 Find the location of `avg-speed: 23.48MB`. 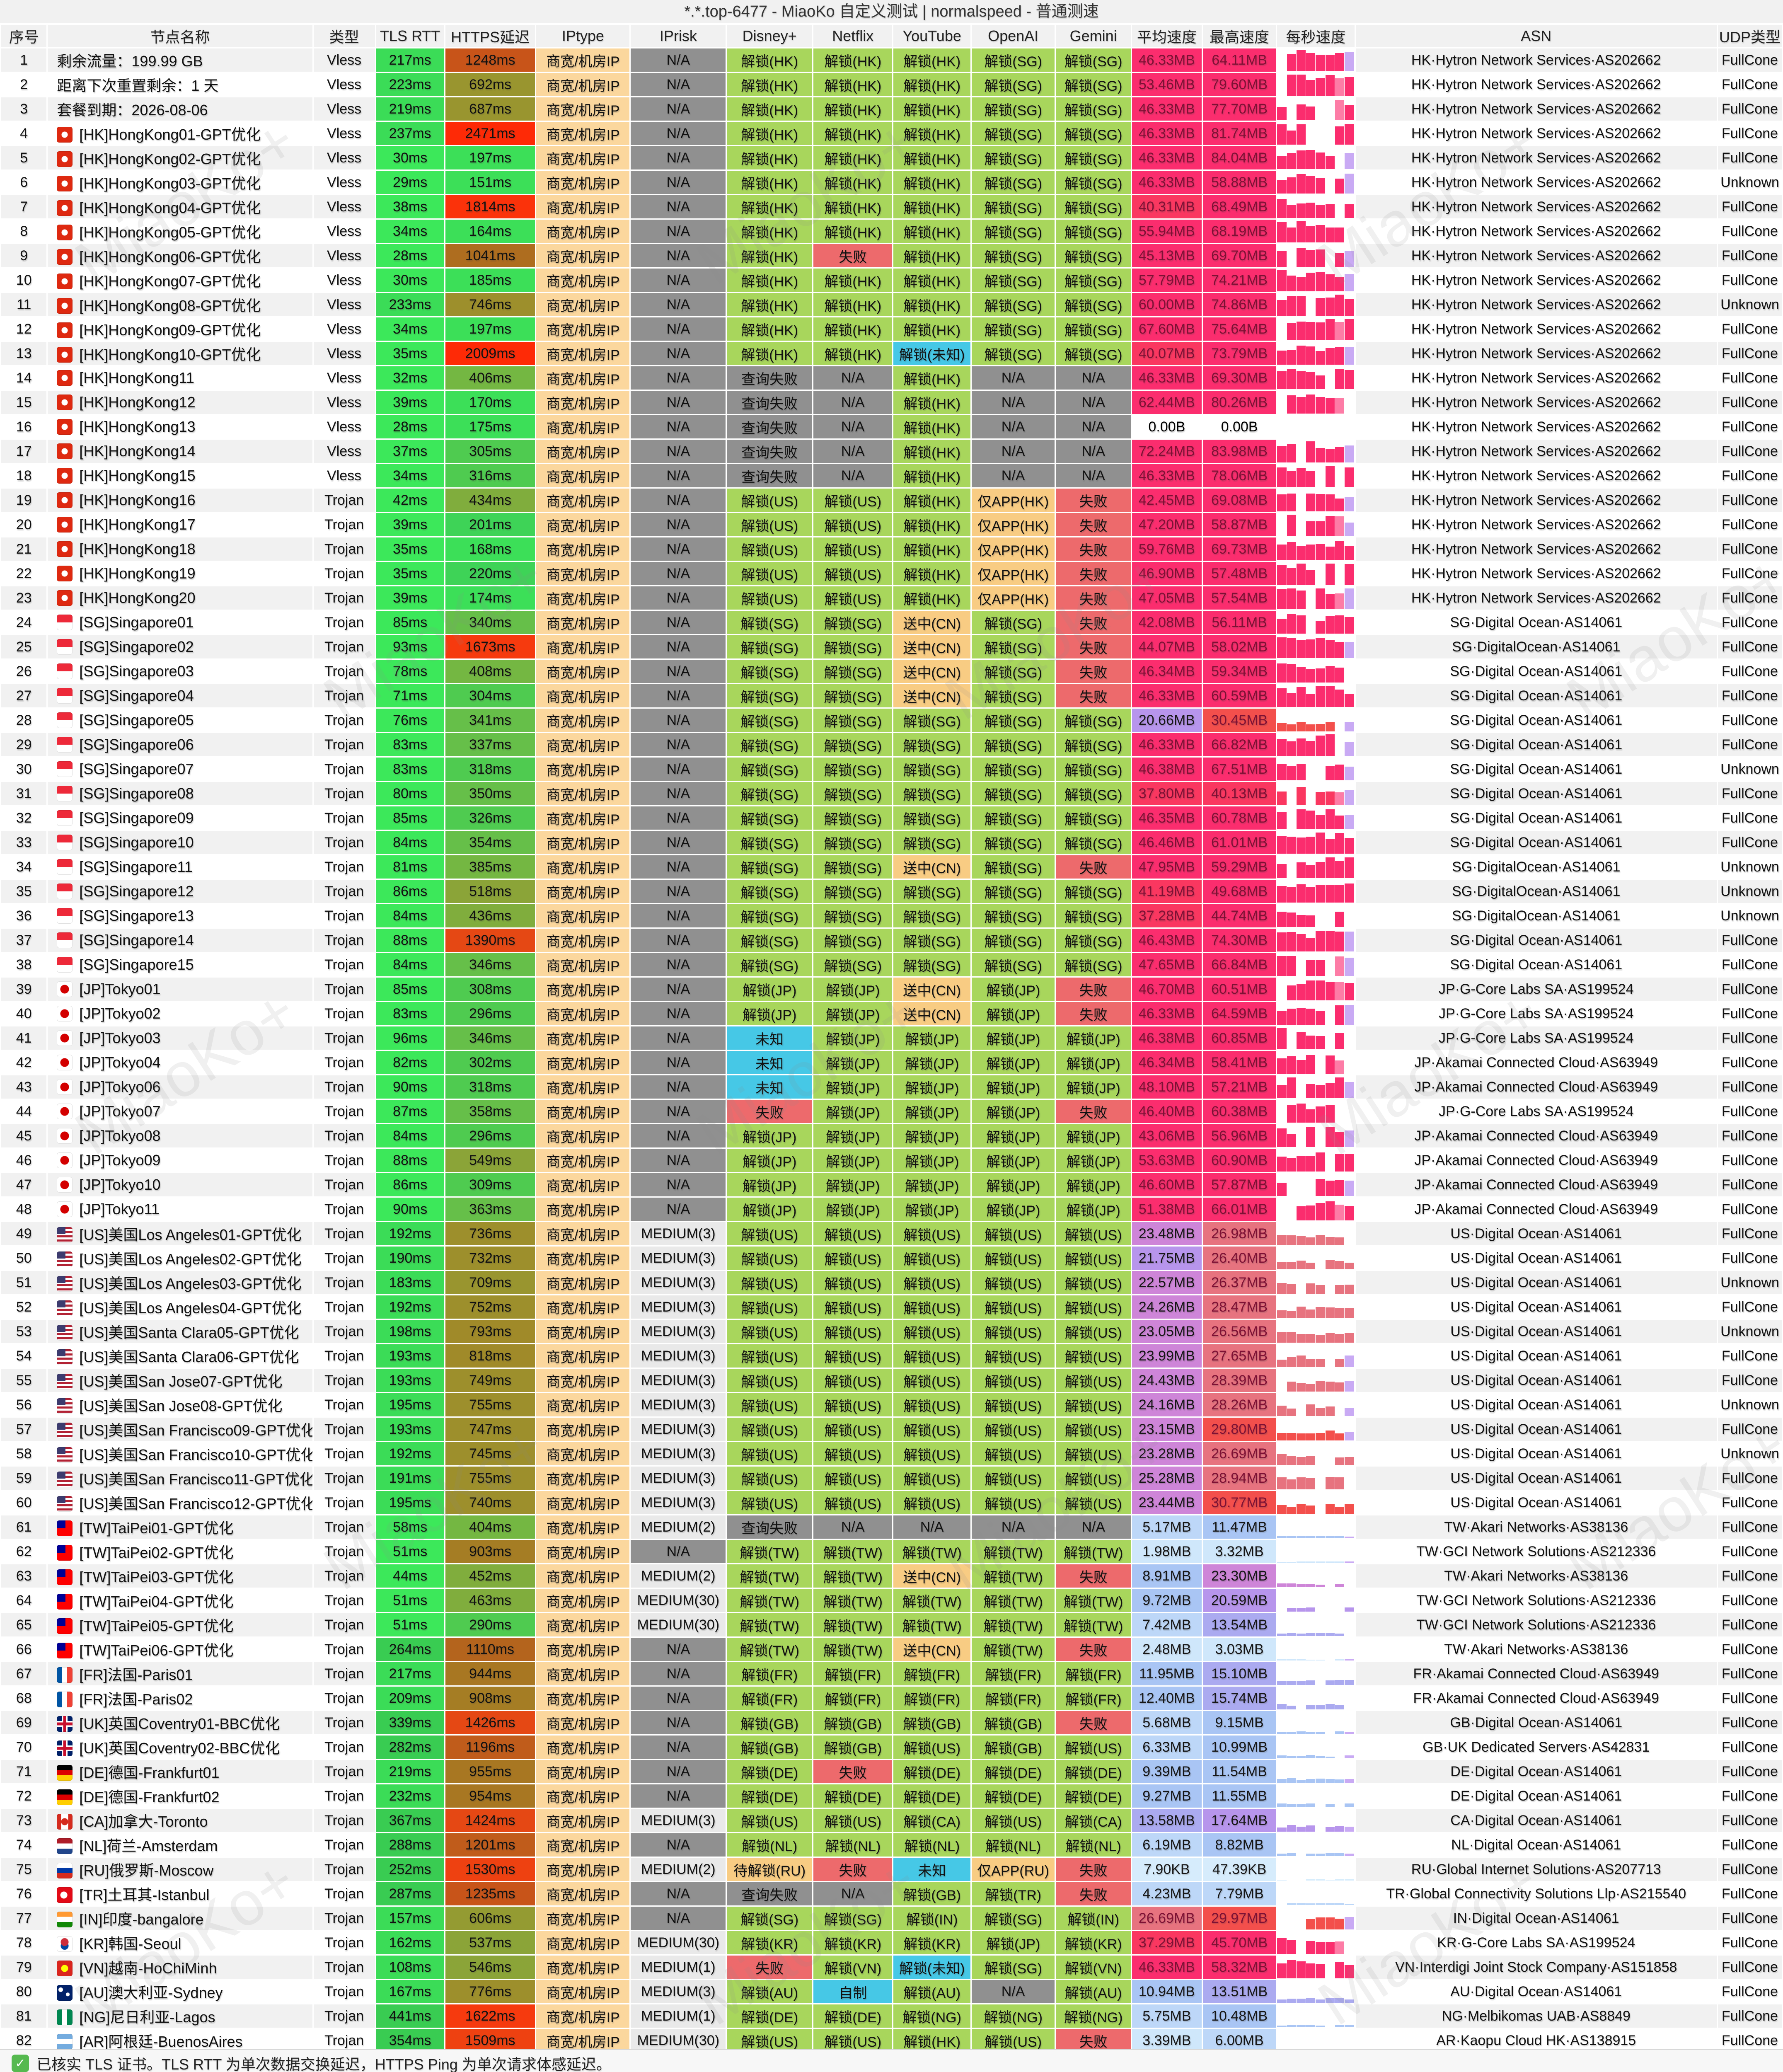

avg-speed: 23.48MB is located at coordinates (1167, 1233).